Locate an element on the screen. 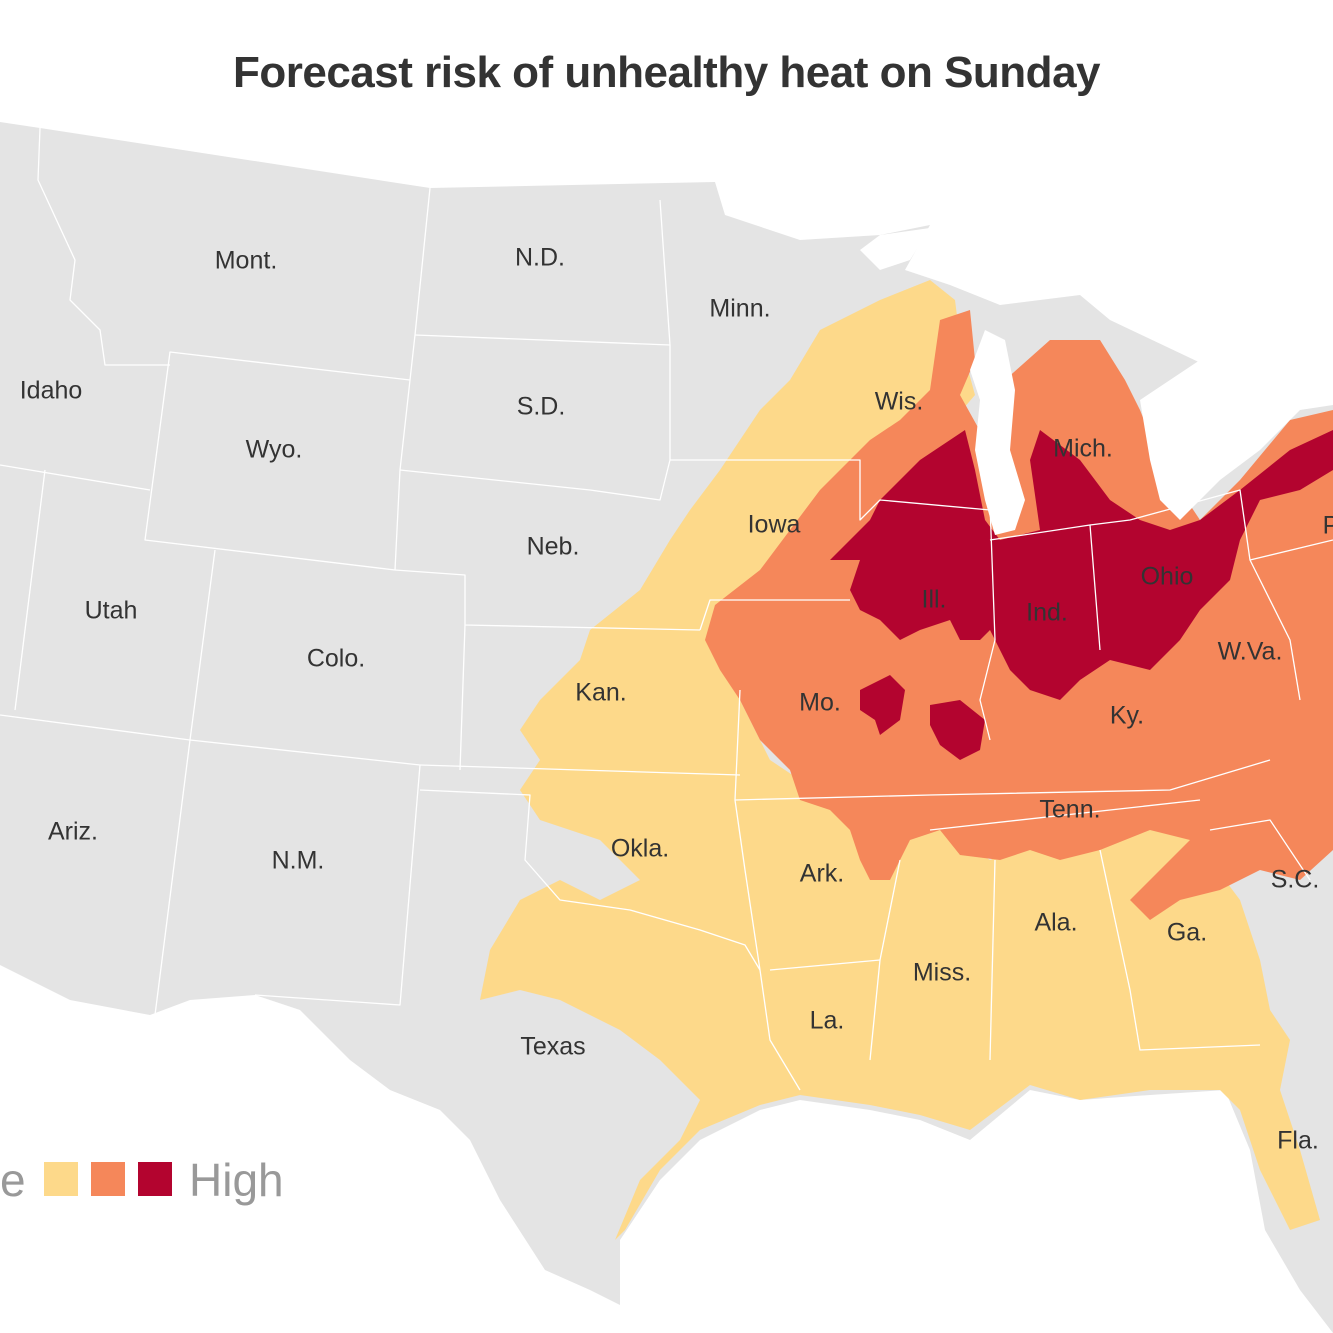 The width and height of the screenshot is (1333, 1333). state-label-ariz: Ariz. is located at coordinates (73, 832).